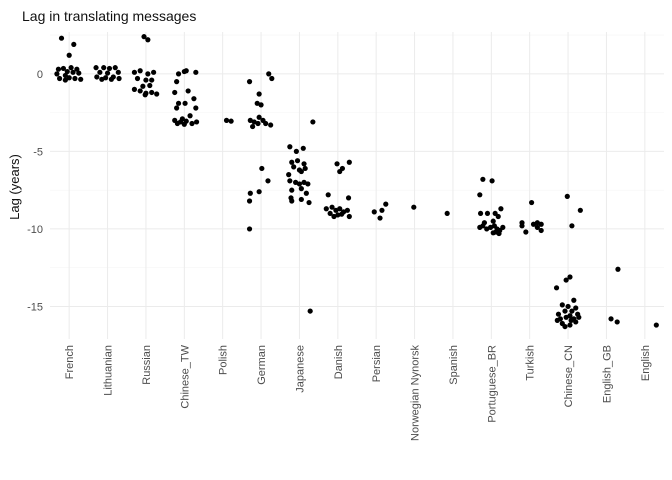 The height and width of the screenshot is (480, 672). What do you see at coordinates (339, 362) in the screenshot?
I see `x-tick-label: Danish` at bounding box center [339, 362].